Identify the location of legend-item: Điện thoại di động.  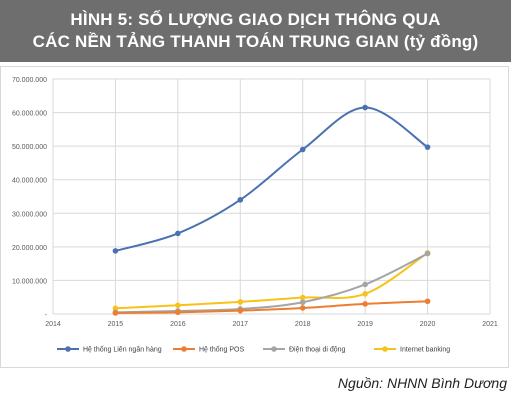
(304, 350).